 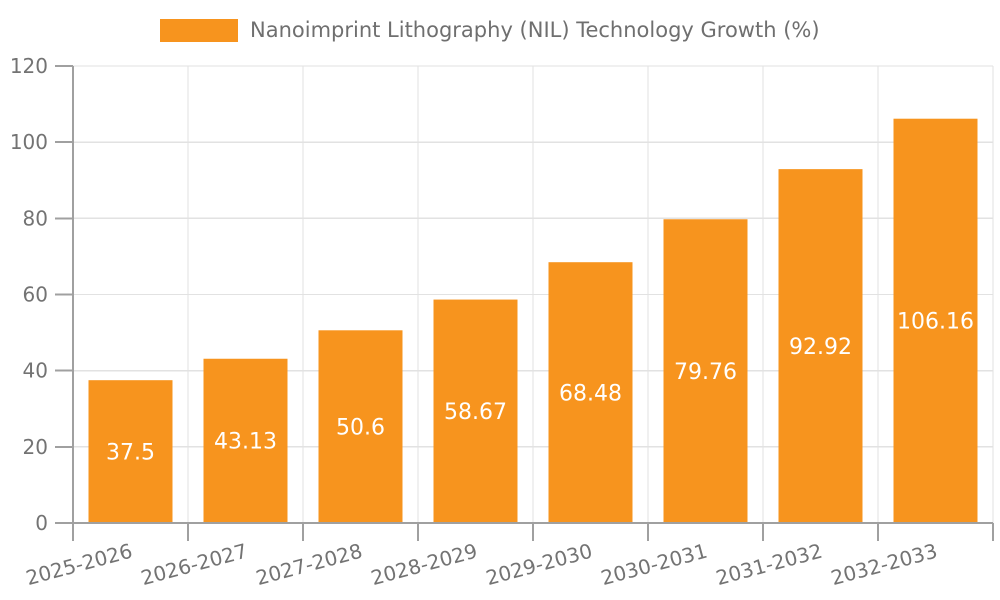 I want to click on bar-value-label: 43.13, so click(x=245, y=442).